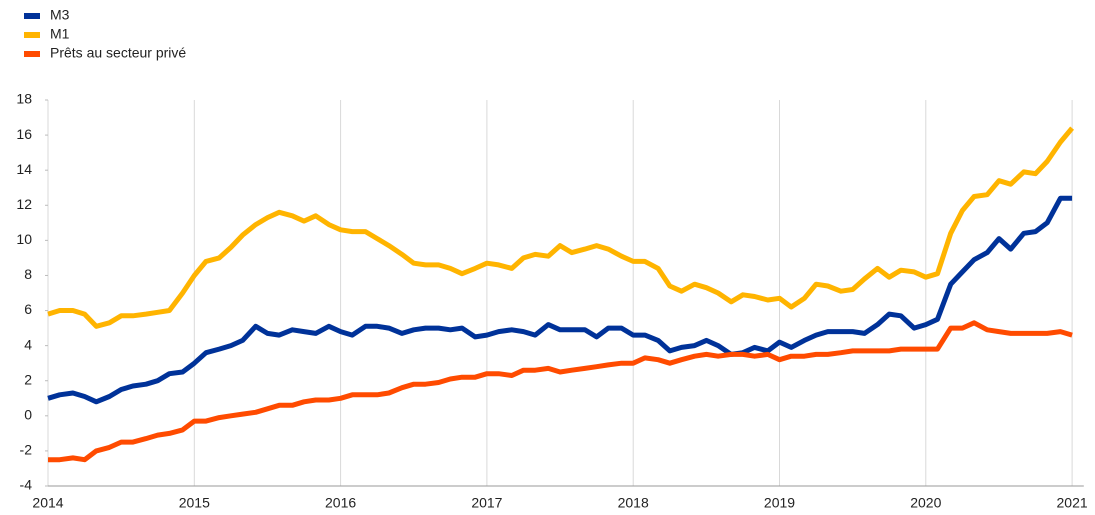  I want to click on x-tick-label: 2020, so click(925, 503).